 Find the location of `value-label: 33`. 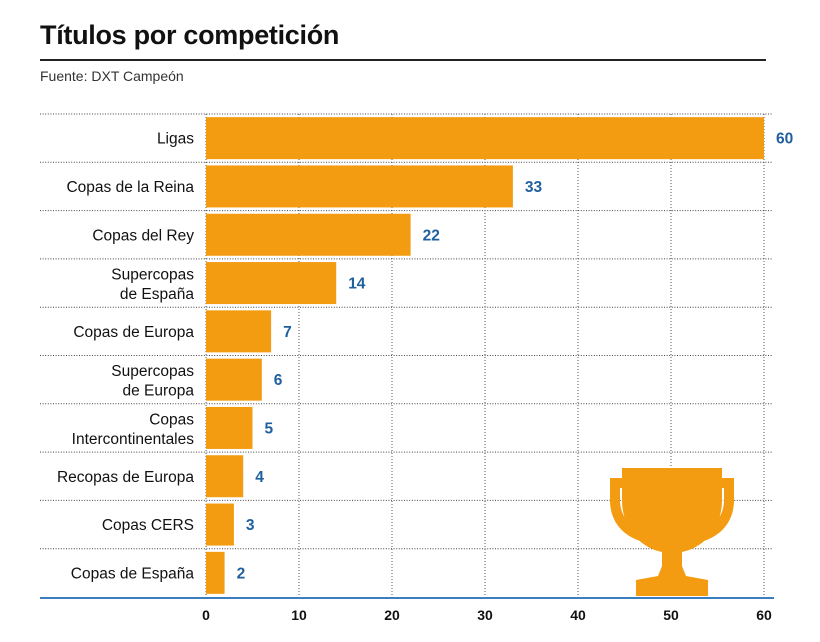

value-label: 33 is located at coordinates (534, 187).